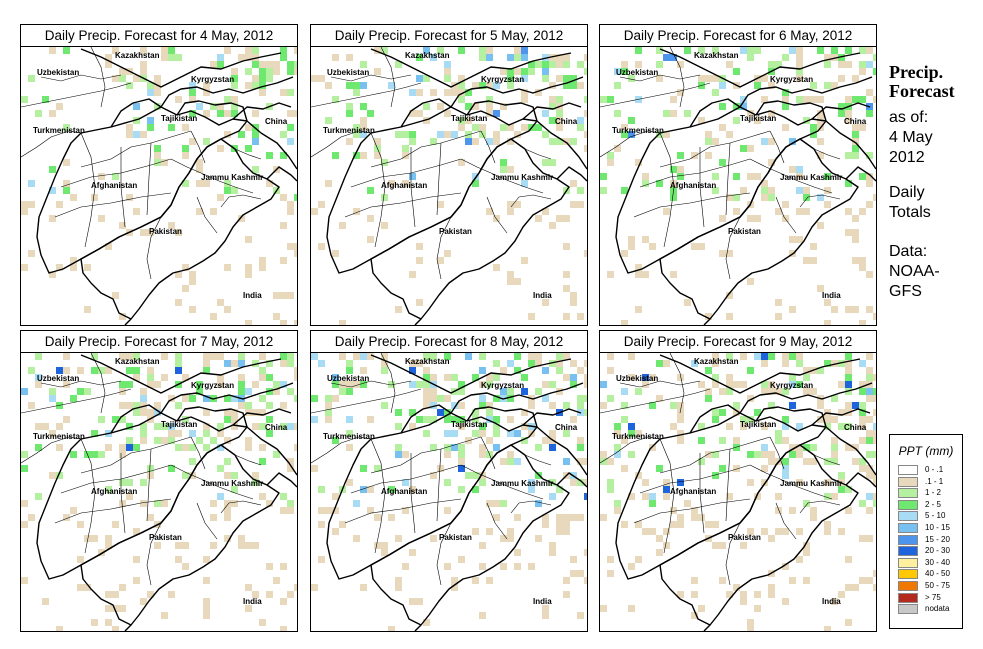 This screenshot has height=649, width=983. Describe the element at coordinates (427, 361) in the screenshot. I see `label-kazakhstan: Kazakhstan` at that location.